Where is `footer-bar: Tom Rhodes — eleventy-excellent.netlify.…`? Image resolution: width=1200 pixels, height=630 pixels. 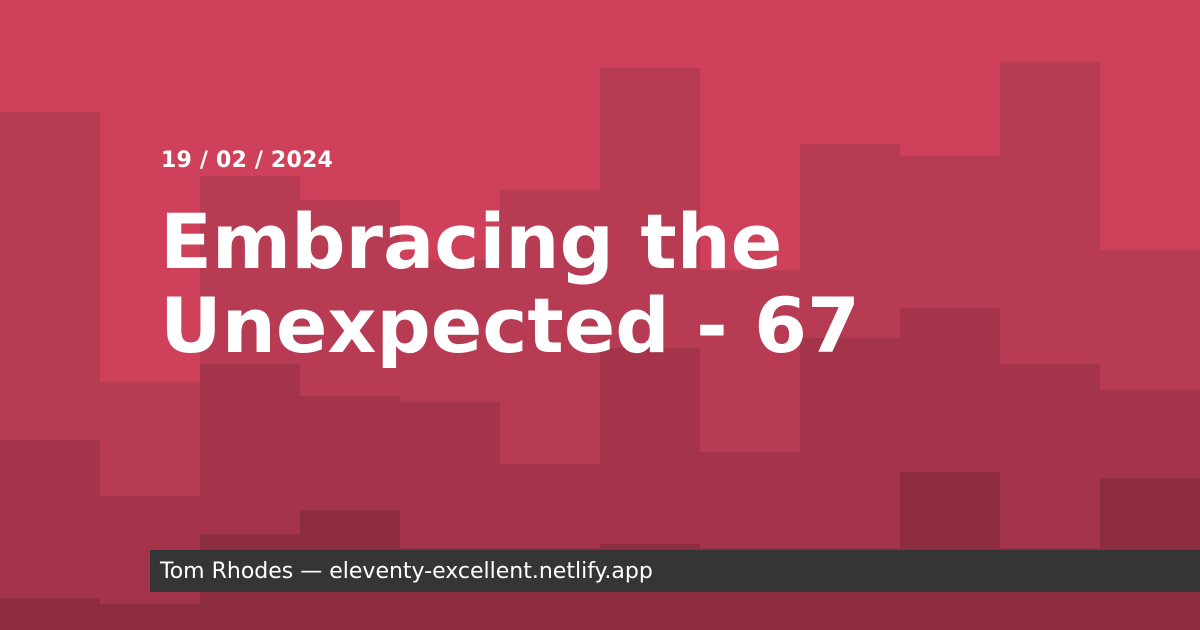
footer-bar: Tom Rhodes — eleventy-excellent.netlify.… is located at coordinates (675, 571).